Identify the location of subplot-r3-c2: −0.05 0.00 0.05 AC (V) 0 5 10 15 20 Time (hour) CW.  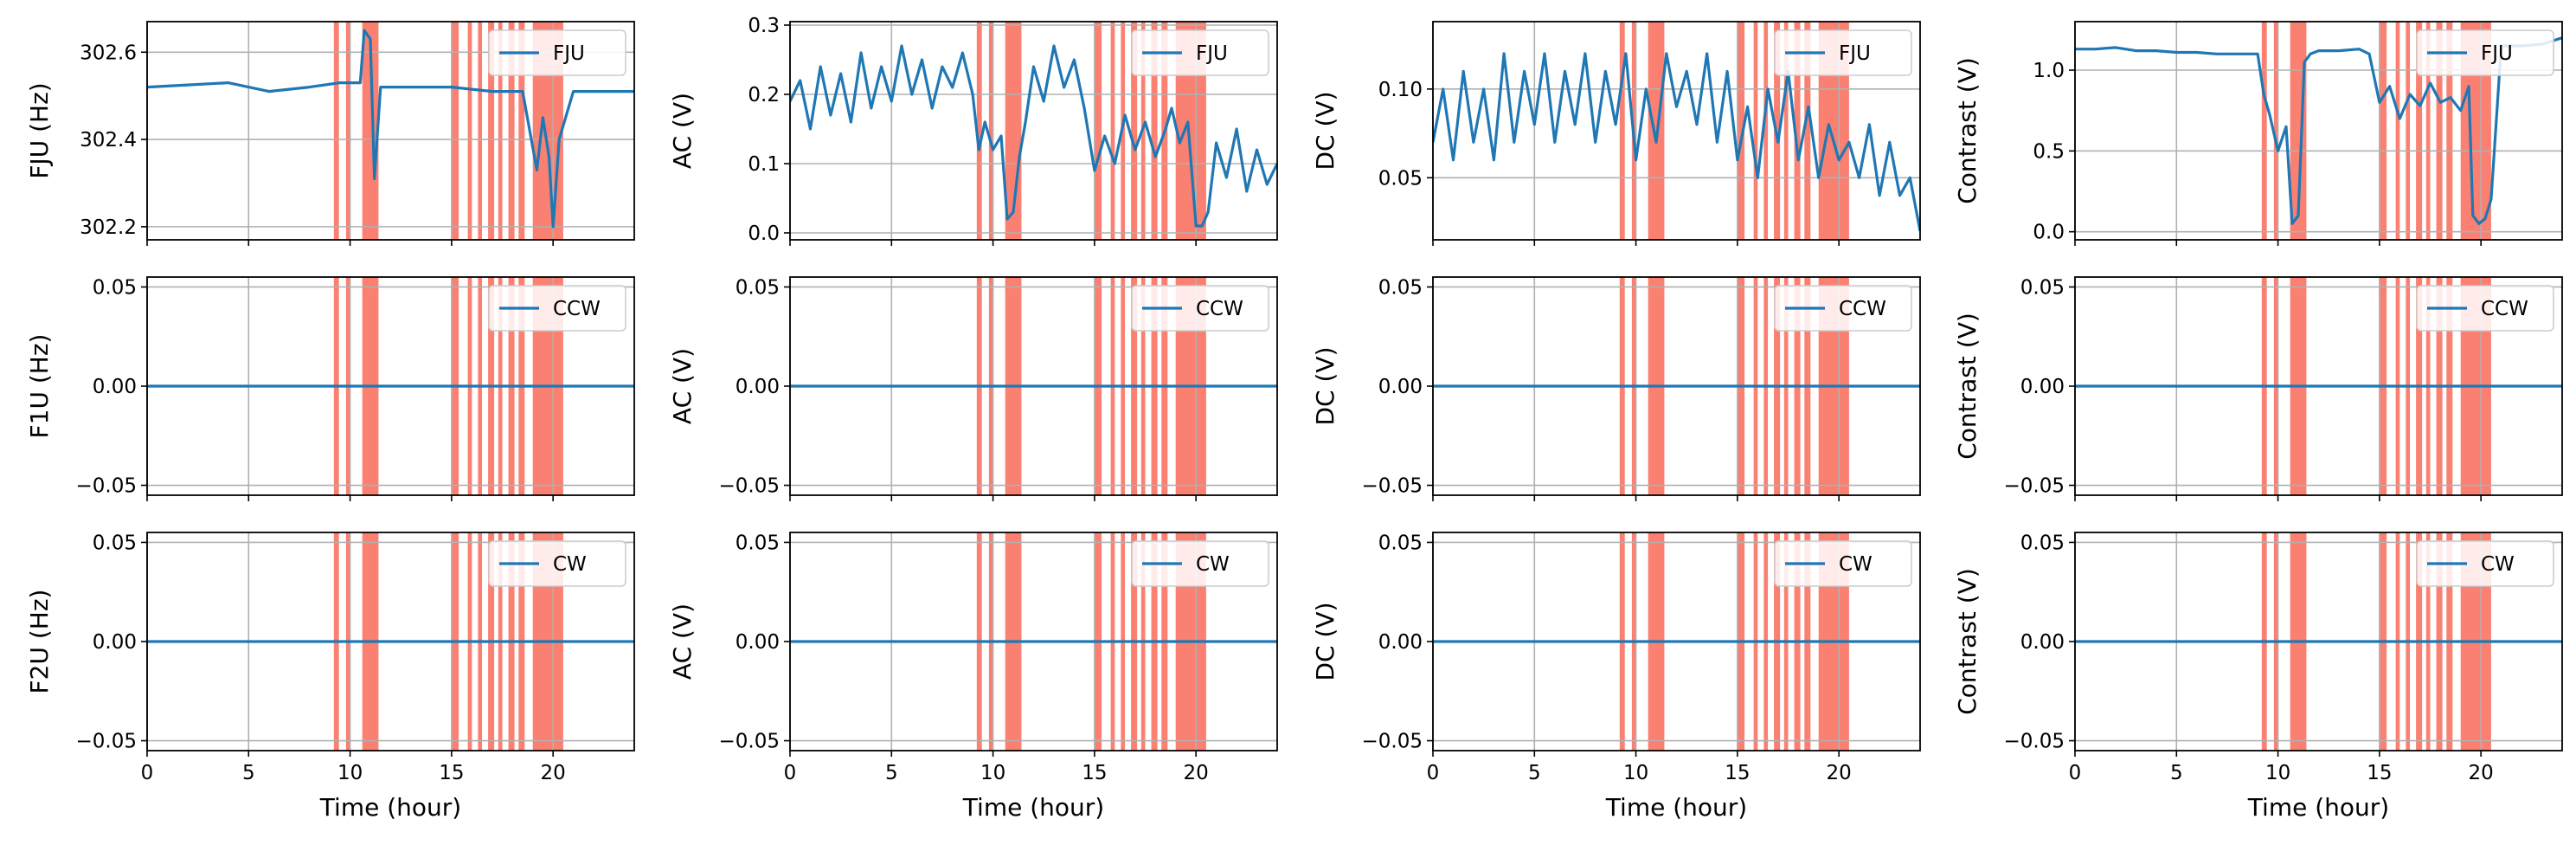
(973, 677).